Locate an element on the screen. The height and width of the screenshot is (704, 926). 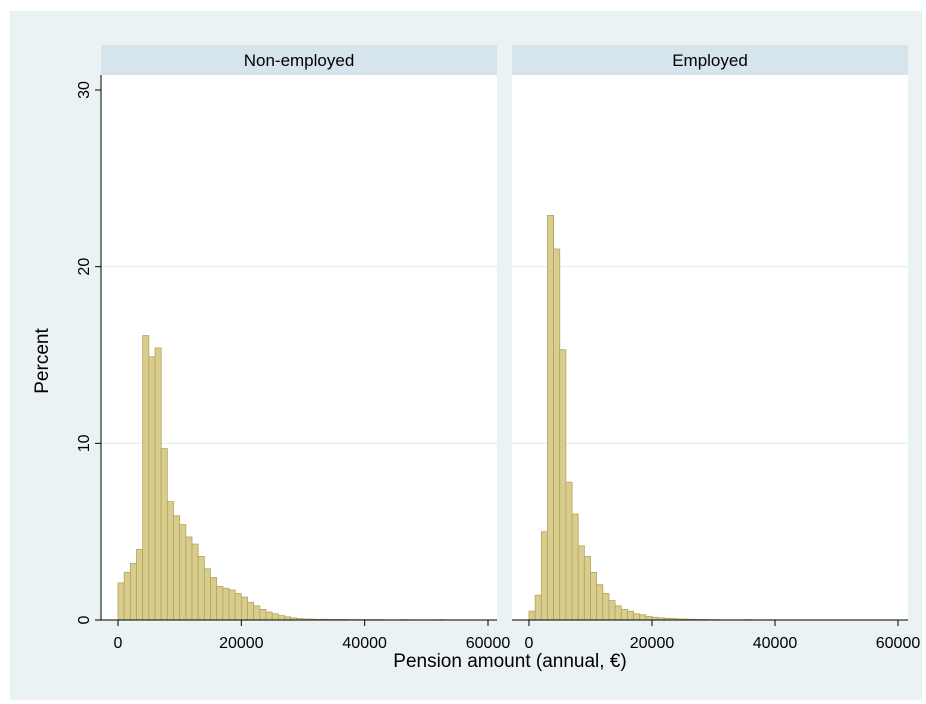
panel-title: Employed is located at coordinates (710, 60).